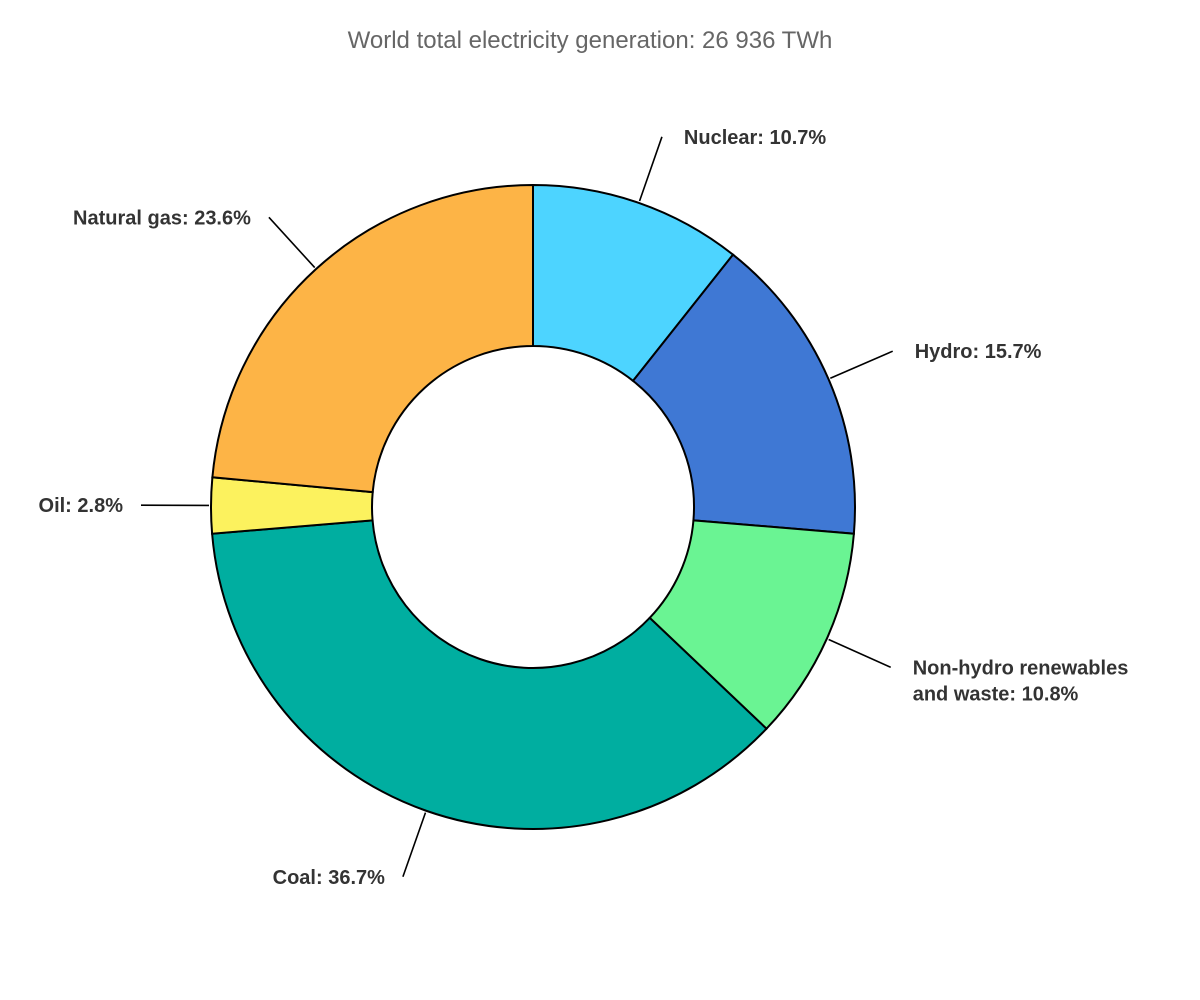 The width and height of the screenshot is (1200, 1000). What do you see at coordinates (489, 674) in the screenshot?
I see `slice-coal` at bounding box center [489, 674].